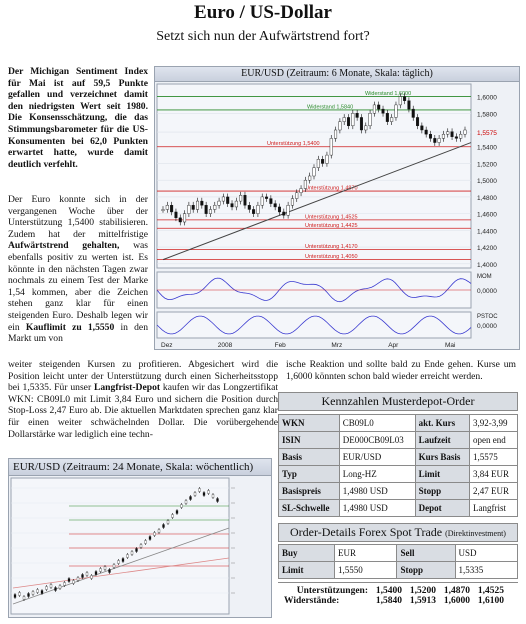 This screenshot has height=624, width=526. What do you see at coordinates (388, 94) in the screenshot?
I see `level-line-label: Widerstand 1,6000` at bounding box center [388, 94].